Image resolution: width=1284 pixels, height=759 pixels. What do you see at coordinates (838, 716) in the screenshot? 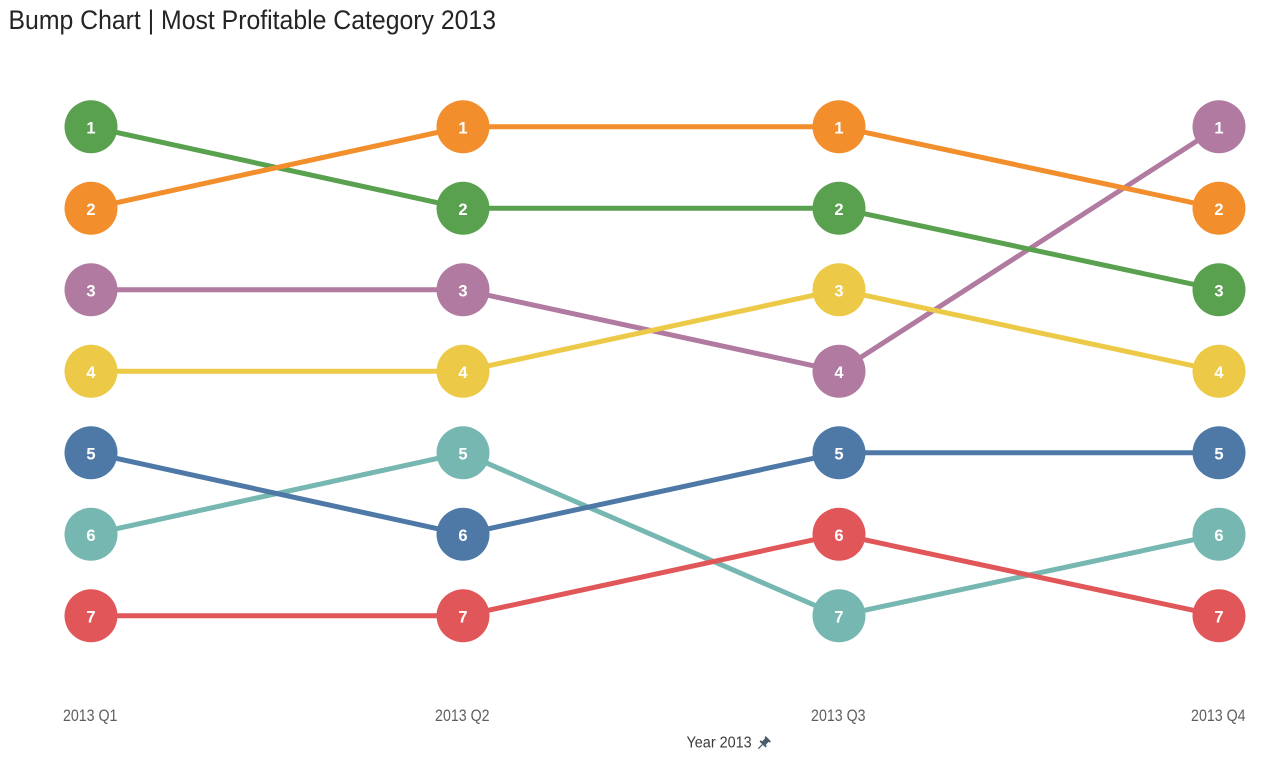
I see `svg-text: 2013 Q3` at bounding box center [838, 716].